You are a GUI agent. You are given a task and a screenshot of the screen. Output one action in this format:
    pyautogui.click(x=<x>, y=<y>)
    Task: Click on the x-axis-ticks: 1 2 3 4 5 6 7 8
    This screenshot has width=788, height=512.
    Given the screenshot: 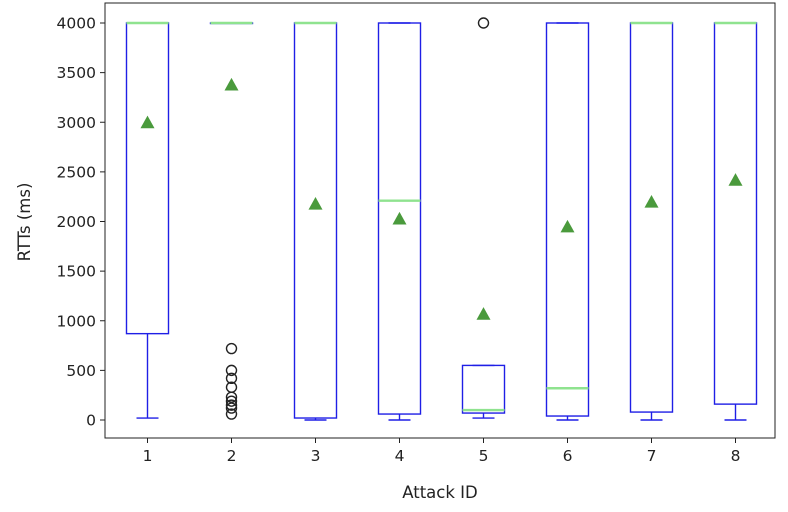 What is the action you would take?
    pyautogui.click(x=442, y=451)
    